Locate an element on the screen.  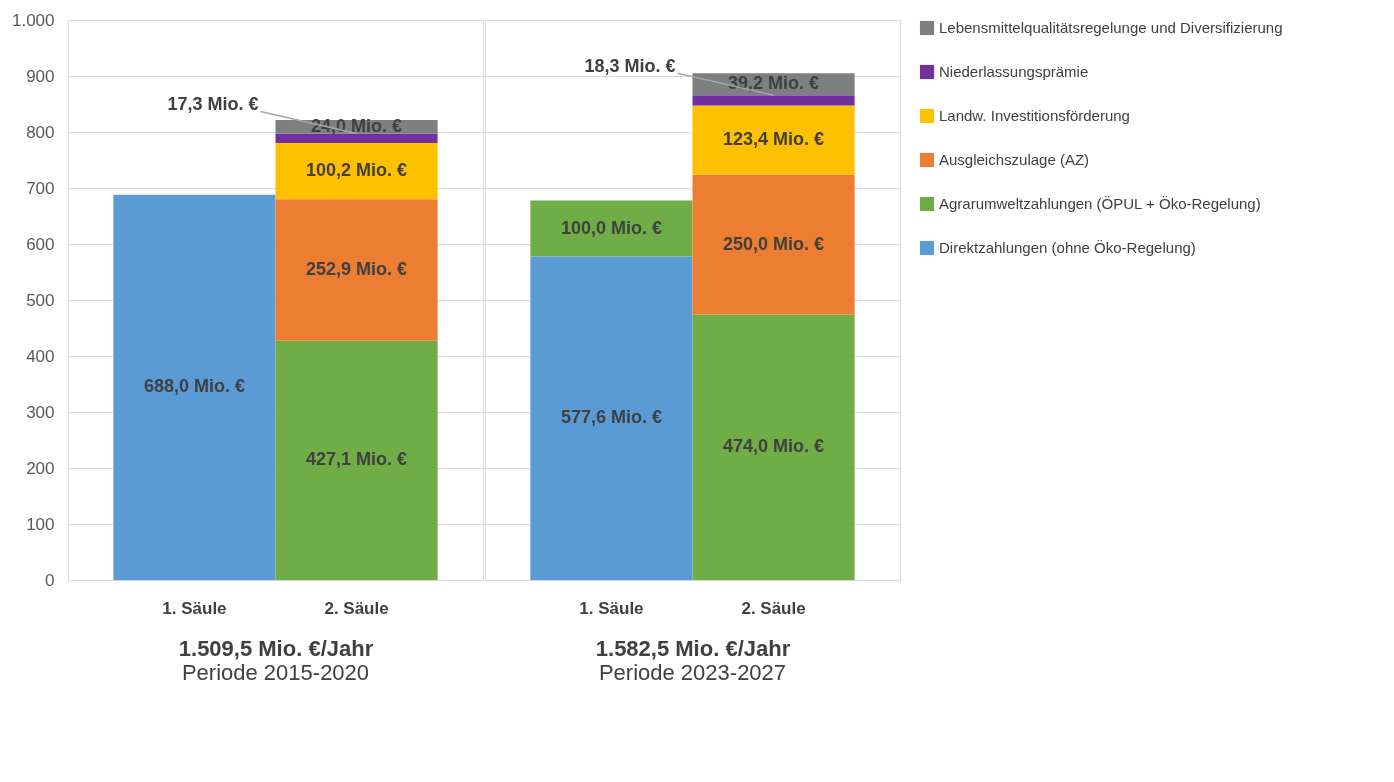
annotation: 18,3 Mio. € is located at coordinates (630, 66).